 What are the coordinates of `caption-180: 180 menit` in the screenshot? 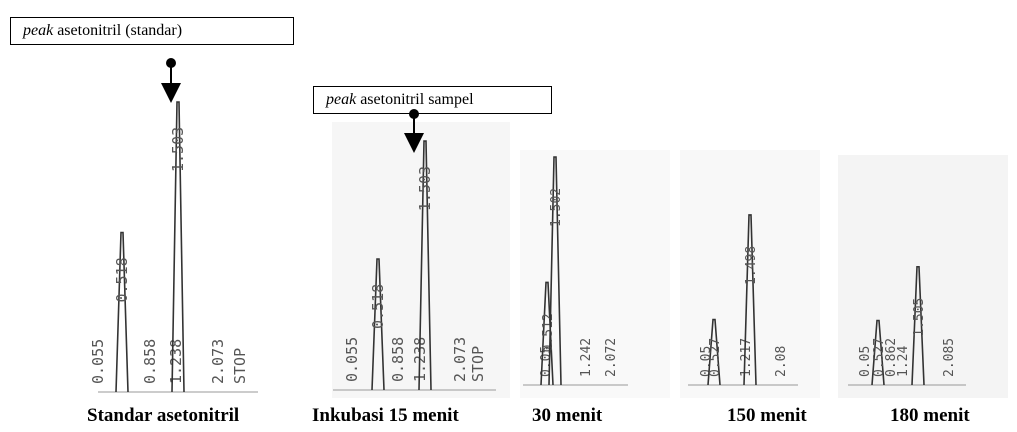 It's located at (930, 415).